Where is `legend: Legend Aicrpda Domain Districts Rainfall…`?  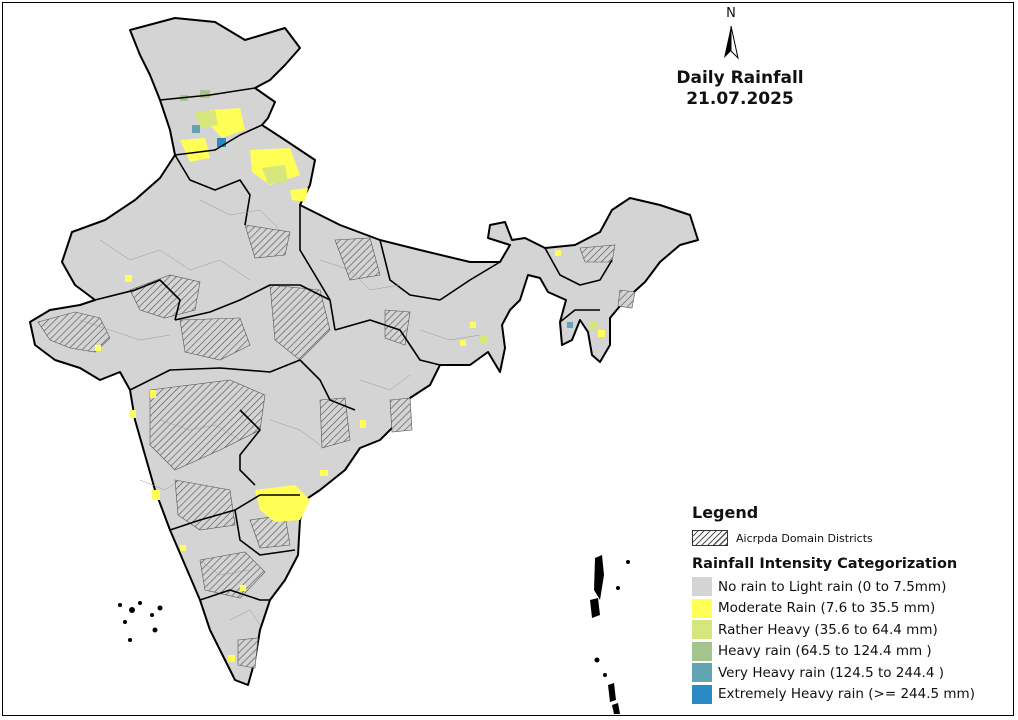
legend: Legend Aicrpda Domain Districts Rainfall… is located at coordinates (852, 604).